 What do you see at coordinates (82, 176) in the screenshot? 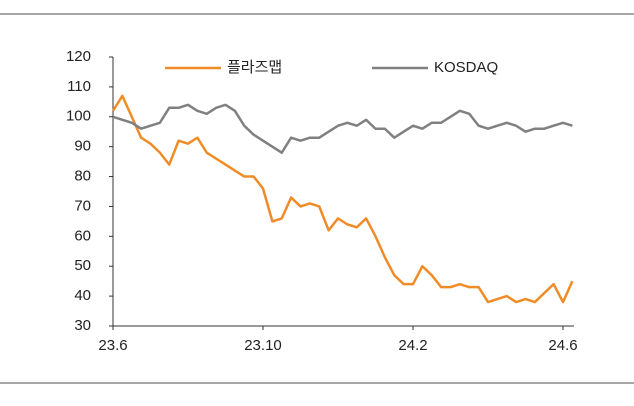
I see `y-tick-label: 80` at bounding box center [82, 176].